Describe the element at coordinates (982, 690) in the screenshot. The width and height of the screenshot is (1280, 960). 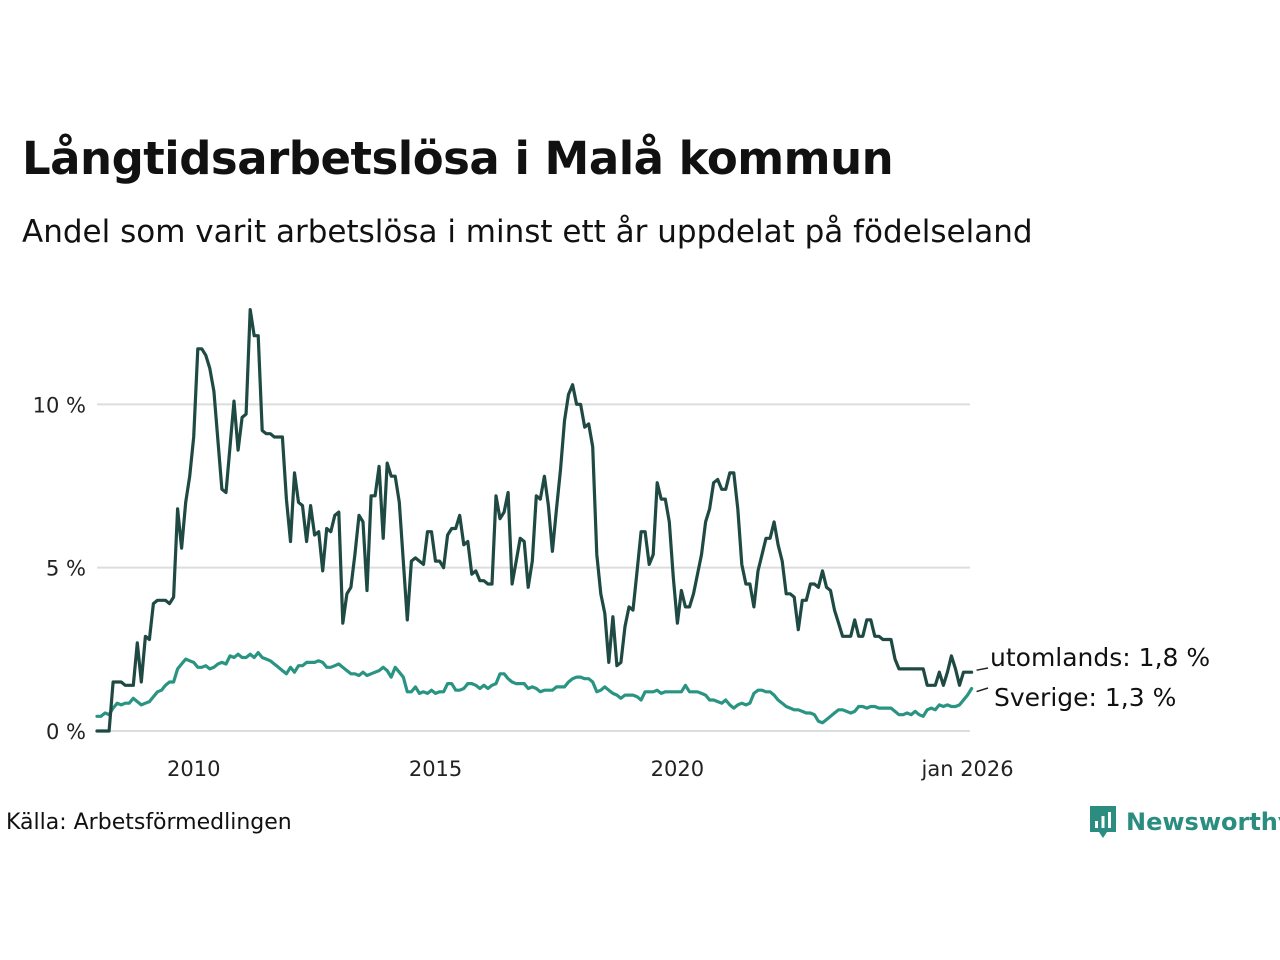
I see `end-label-connector-sverige` at that location.